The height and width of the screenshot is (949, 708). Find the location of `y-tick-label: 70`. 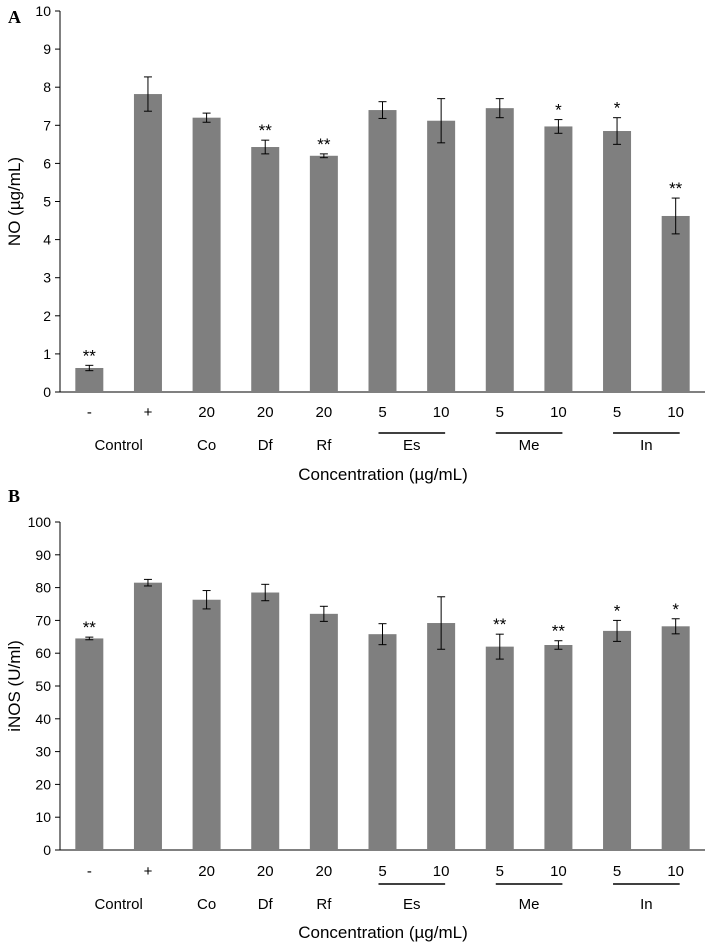

y-tick-label: 70 is located at coordinates (43, 620).